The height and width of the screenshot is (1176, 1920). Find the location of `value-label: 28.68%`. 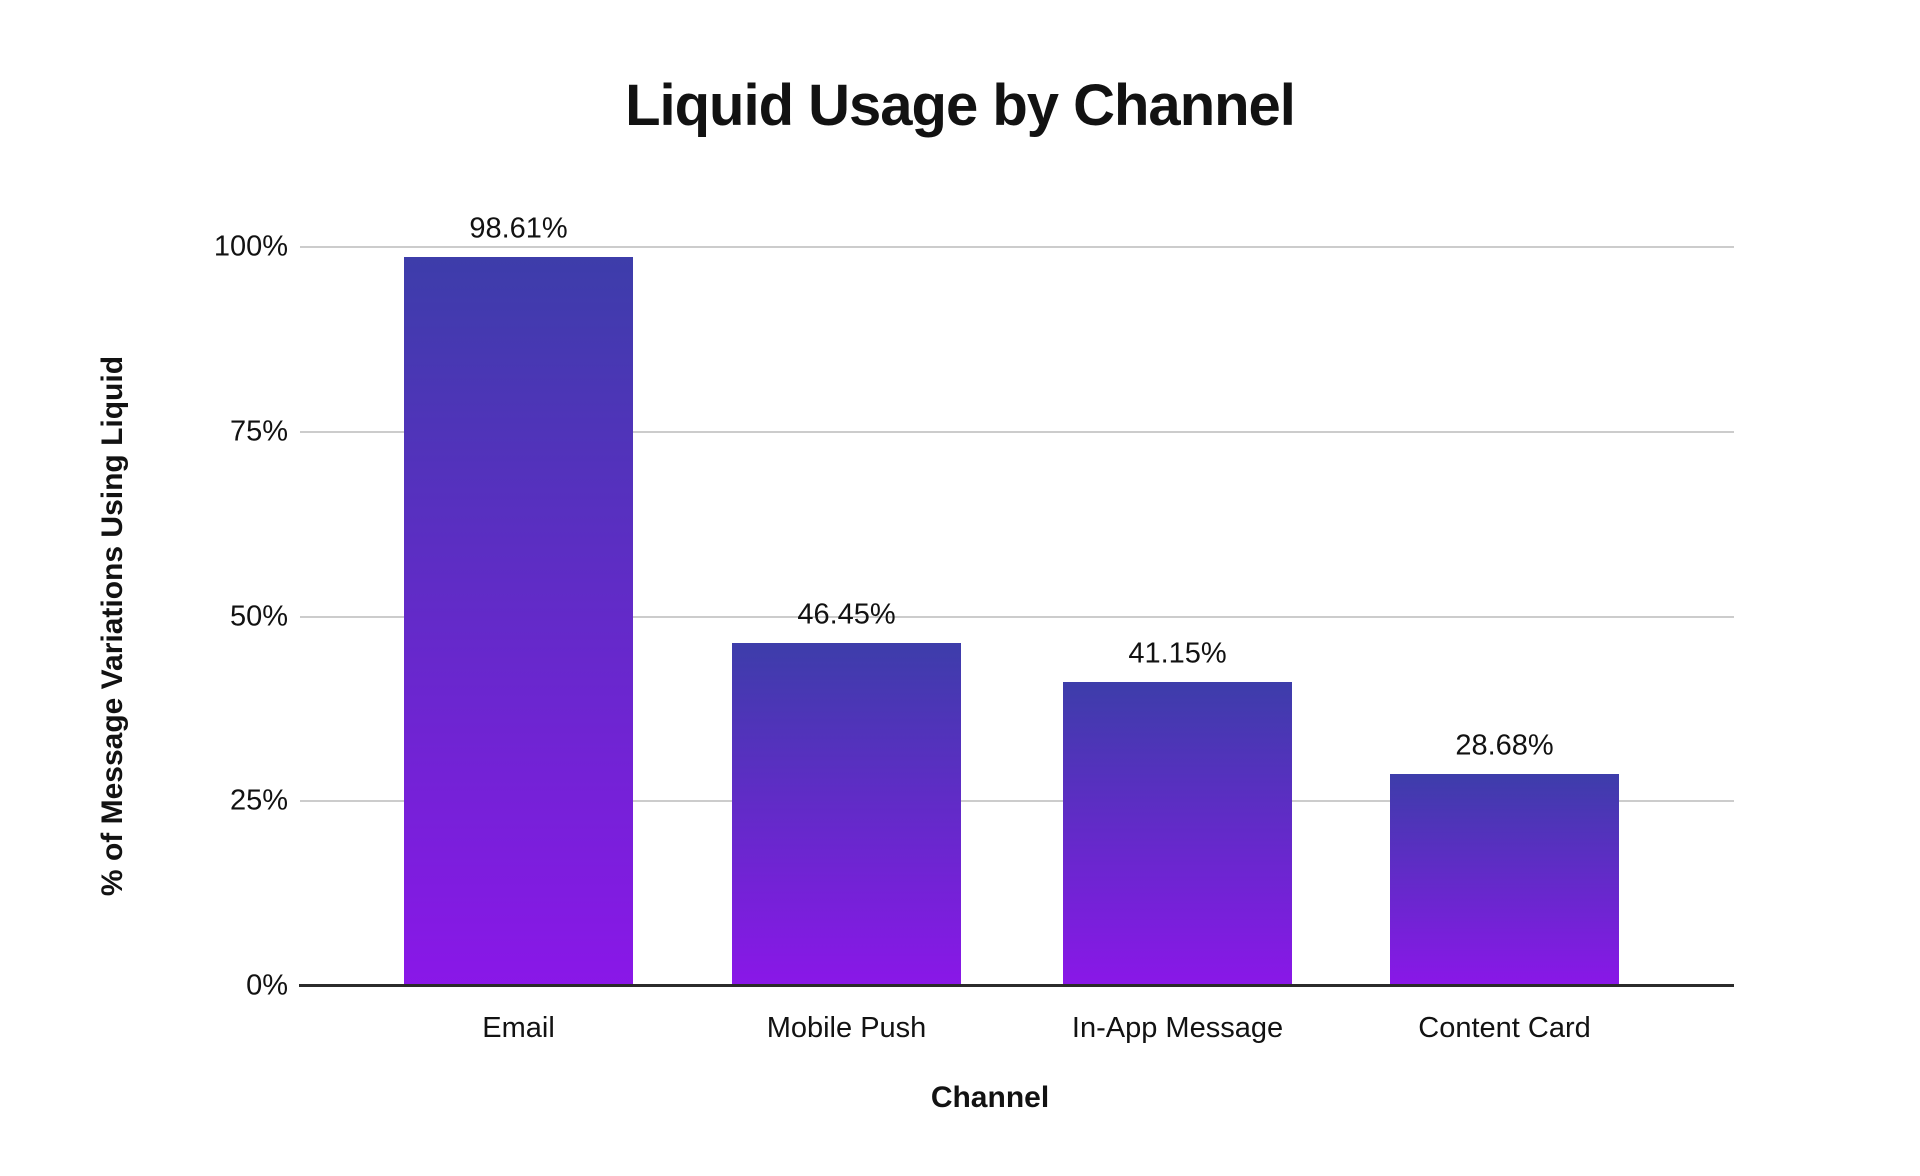

value-label: 28.68% is located at coordinates (1504, 745).